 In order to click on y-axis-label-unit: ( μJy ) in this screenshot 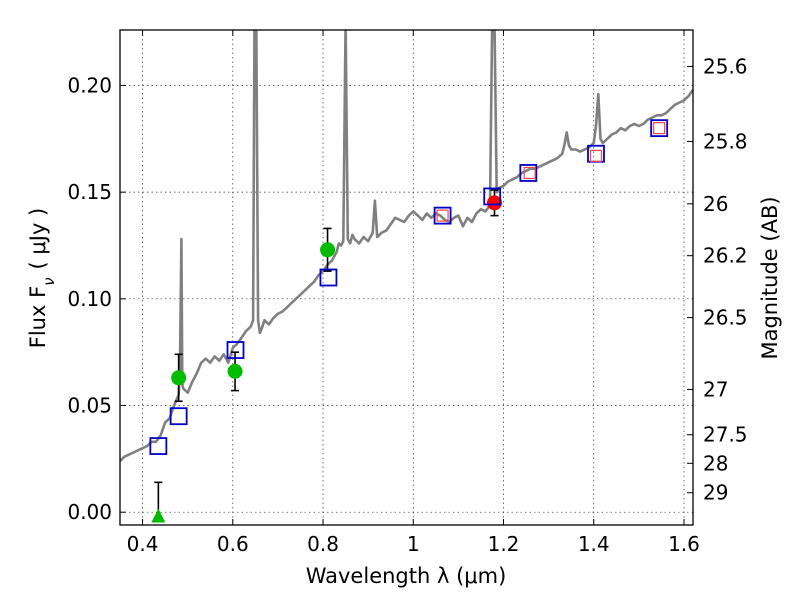, I will do `click(38, 239)`.